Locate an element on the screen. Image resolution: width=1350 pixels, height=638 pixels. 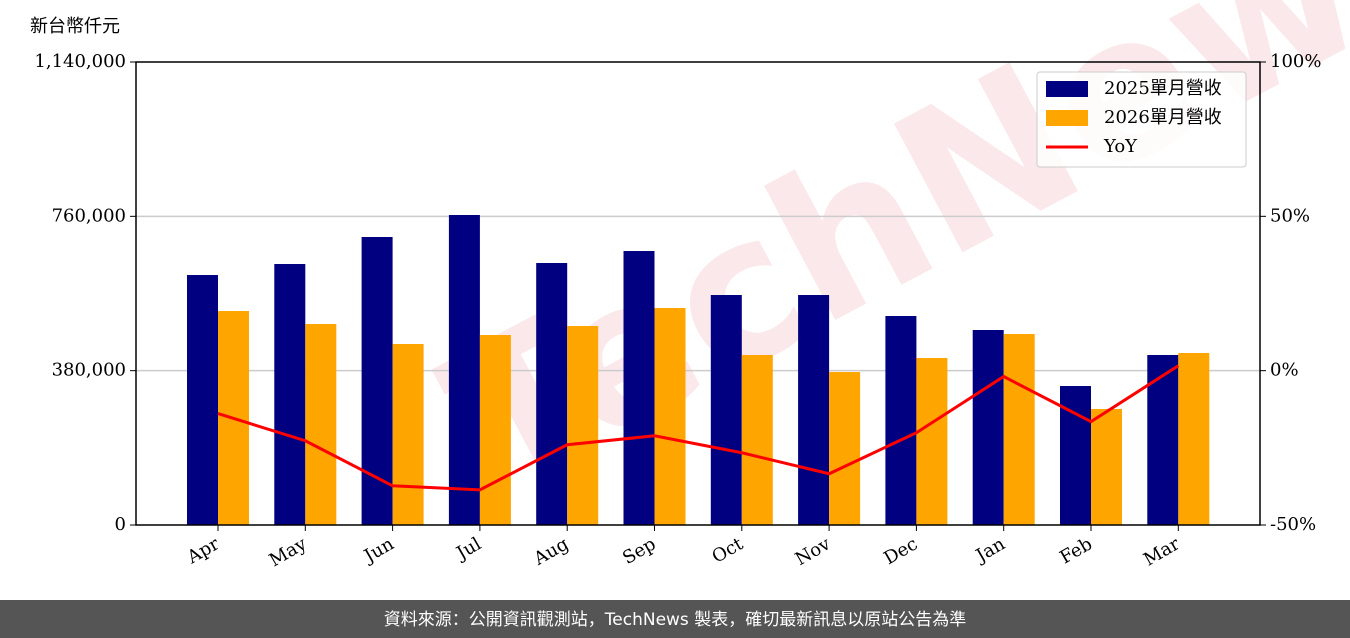
y-tick-label: 0 is located at coordinates (120, 524).